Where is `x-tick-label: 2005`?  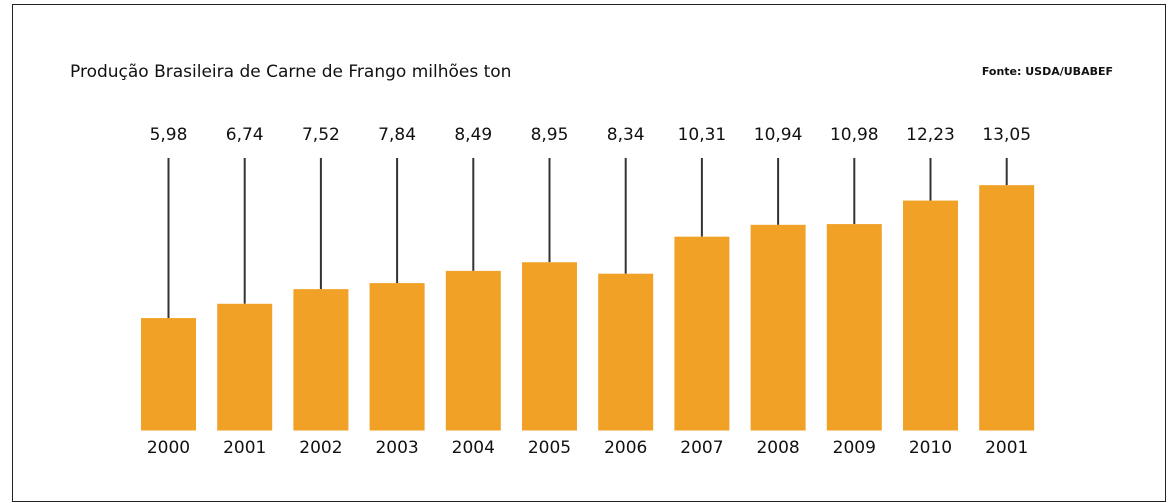
x-tick-label: 2005 is located at coordinates (549, 448).